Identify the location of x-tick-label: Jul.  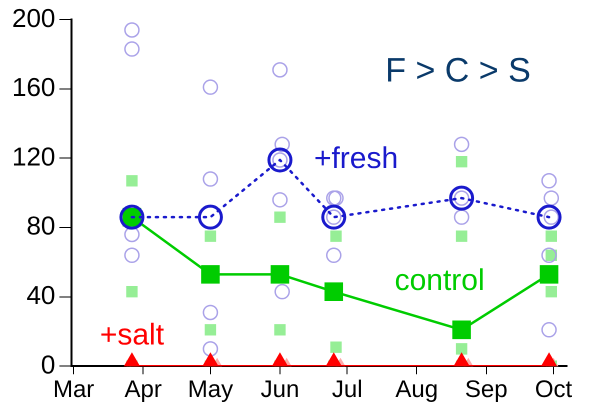
(347, 390).